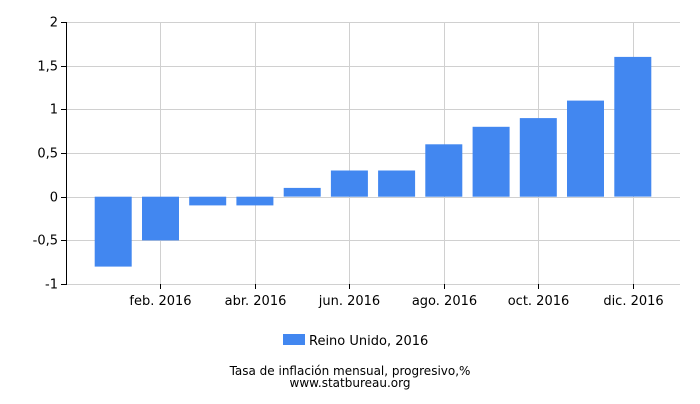 Image resolution: width=700 pixels, height=404 pixels. Describe the element at coordinates (349, 301) in the screenshot. I see `x-tick-label: jun. 2016` at that location.